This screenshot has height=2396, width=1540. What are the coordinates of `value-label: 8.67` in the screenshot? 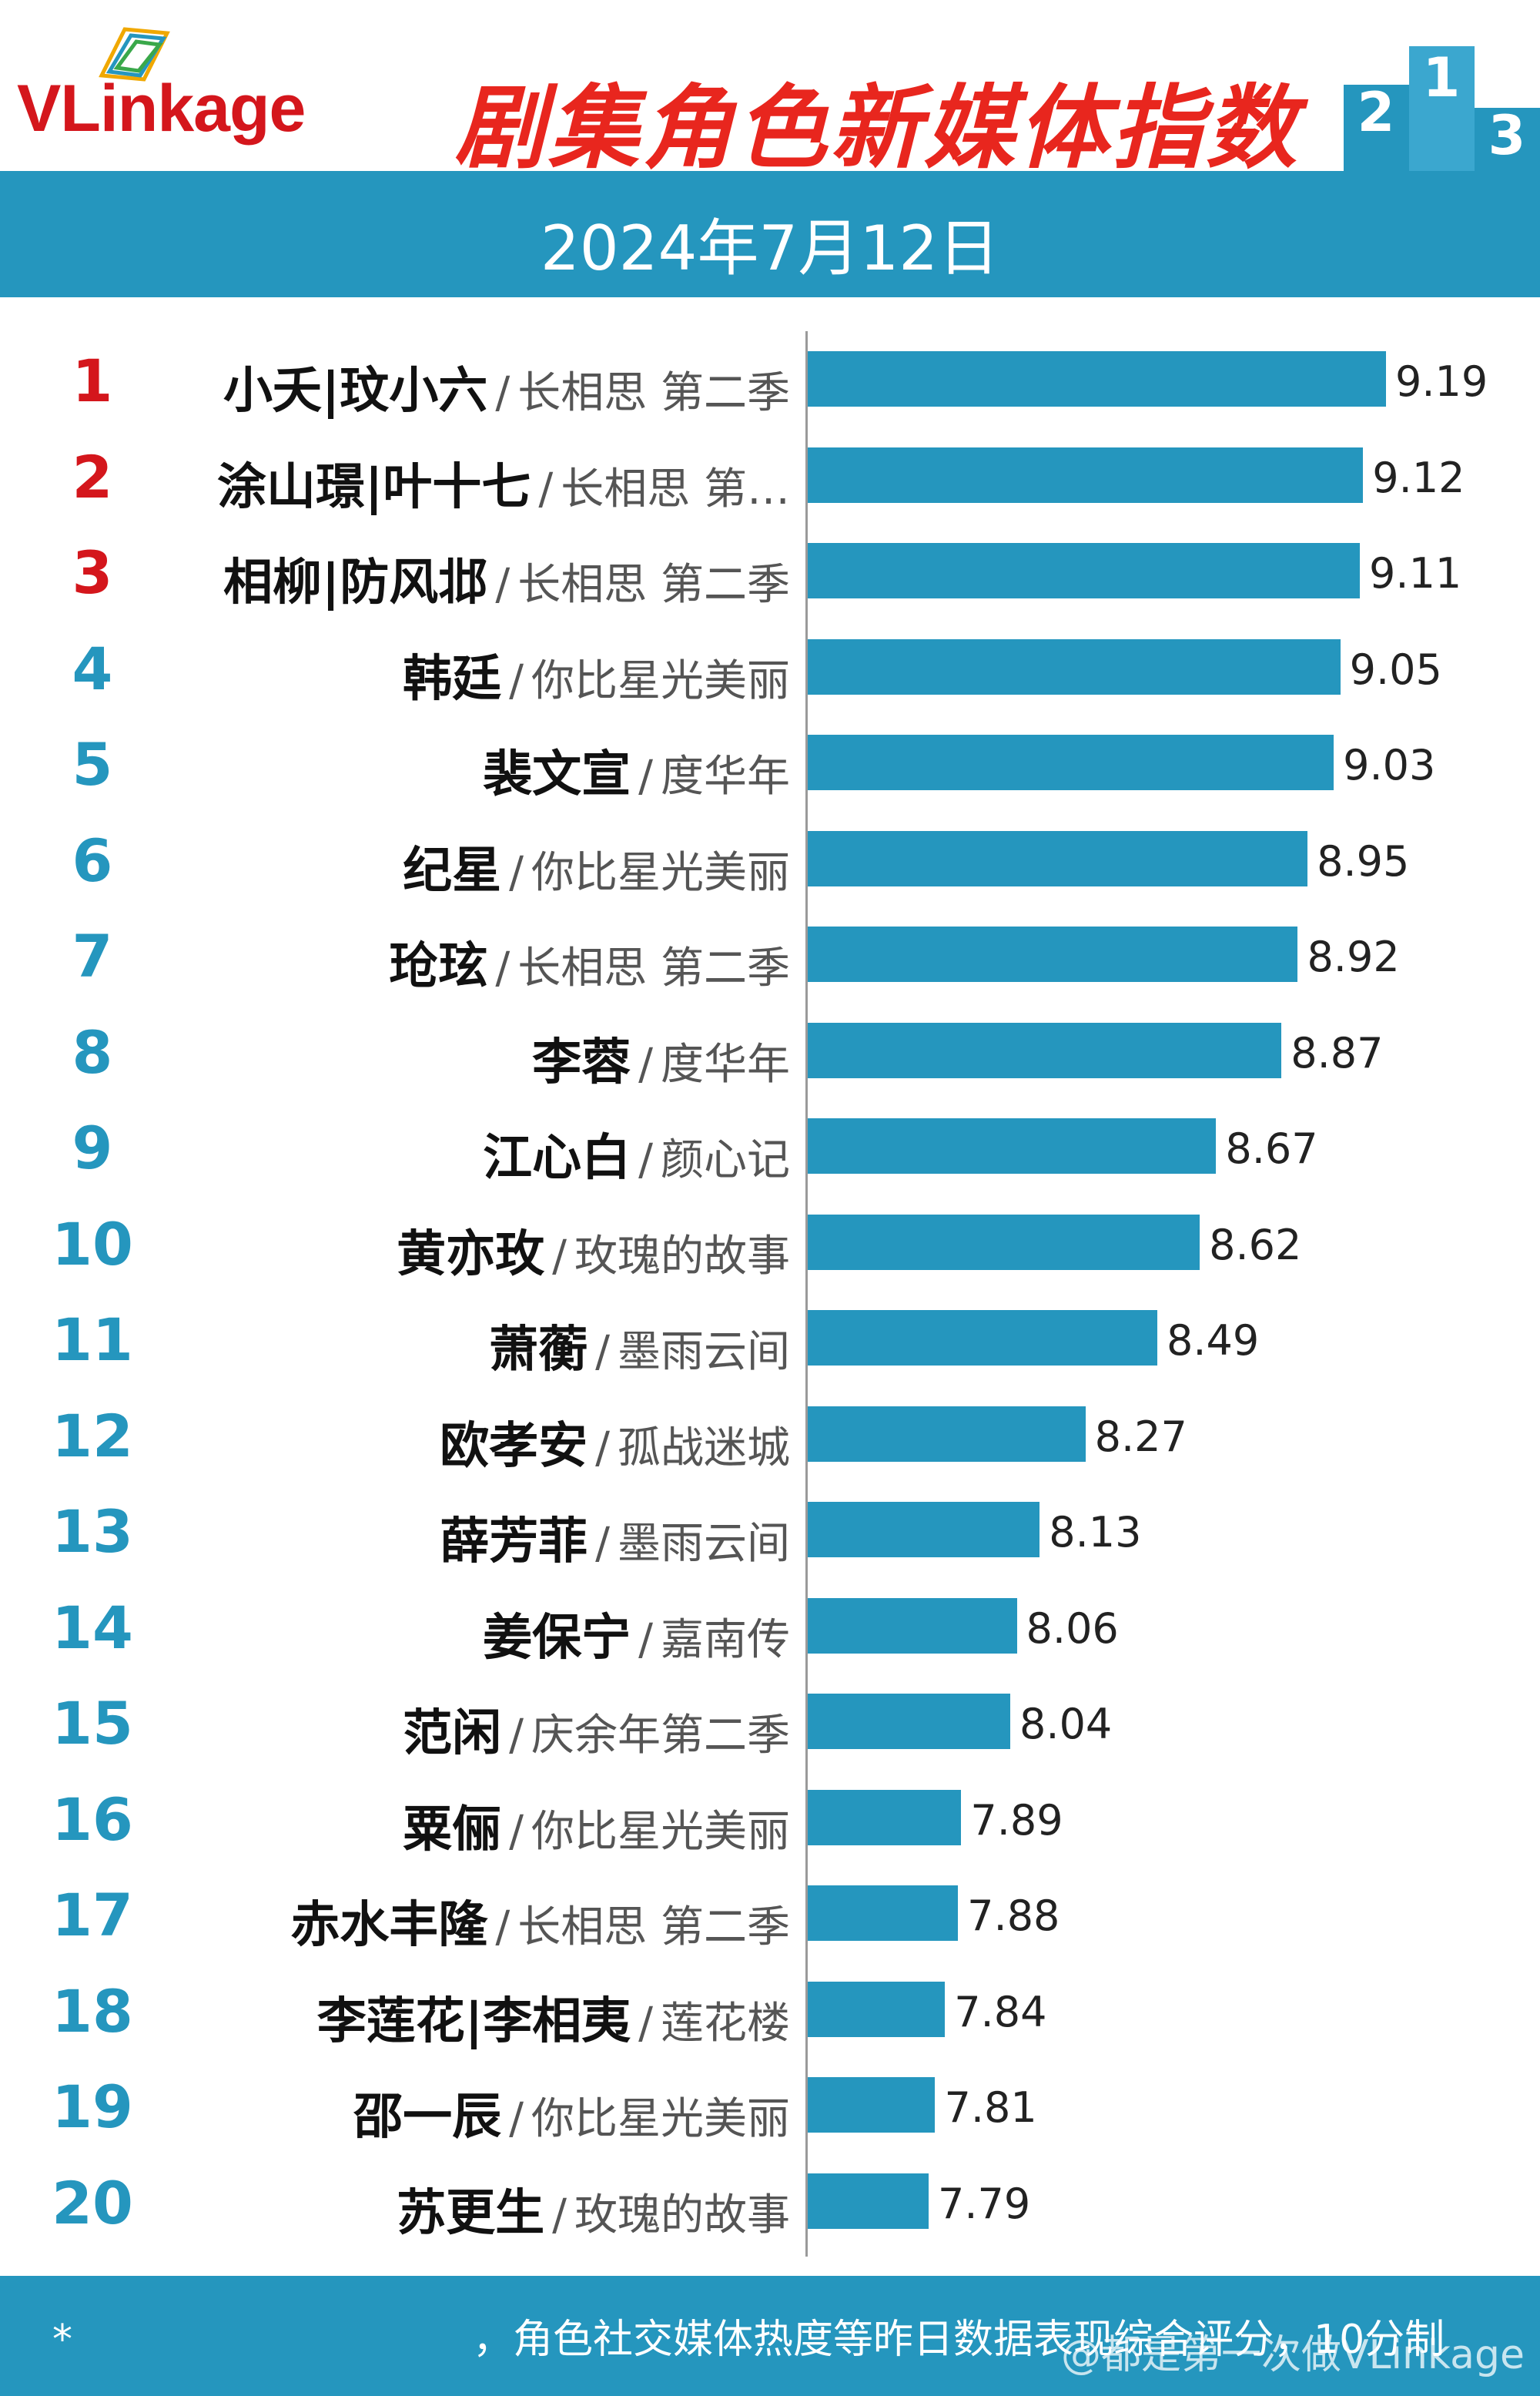 It's located at (1271, 1148).